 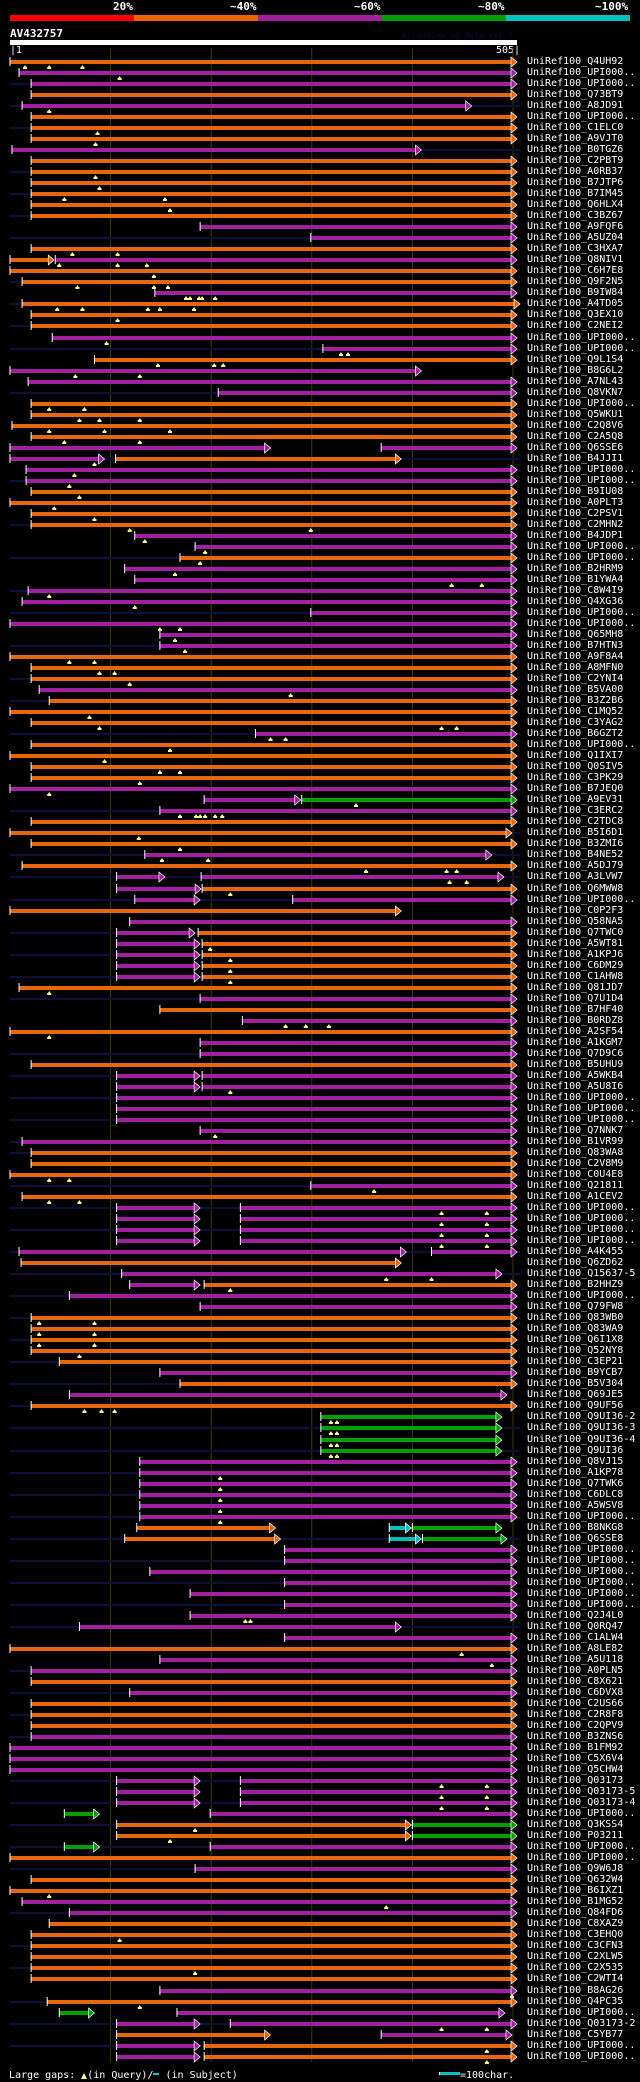 What do you see at coordinates (575, 645) in the screenshot?
I see `hit-label: UniRef100_B7HTN3` at bounding box center [575, 645].